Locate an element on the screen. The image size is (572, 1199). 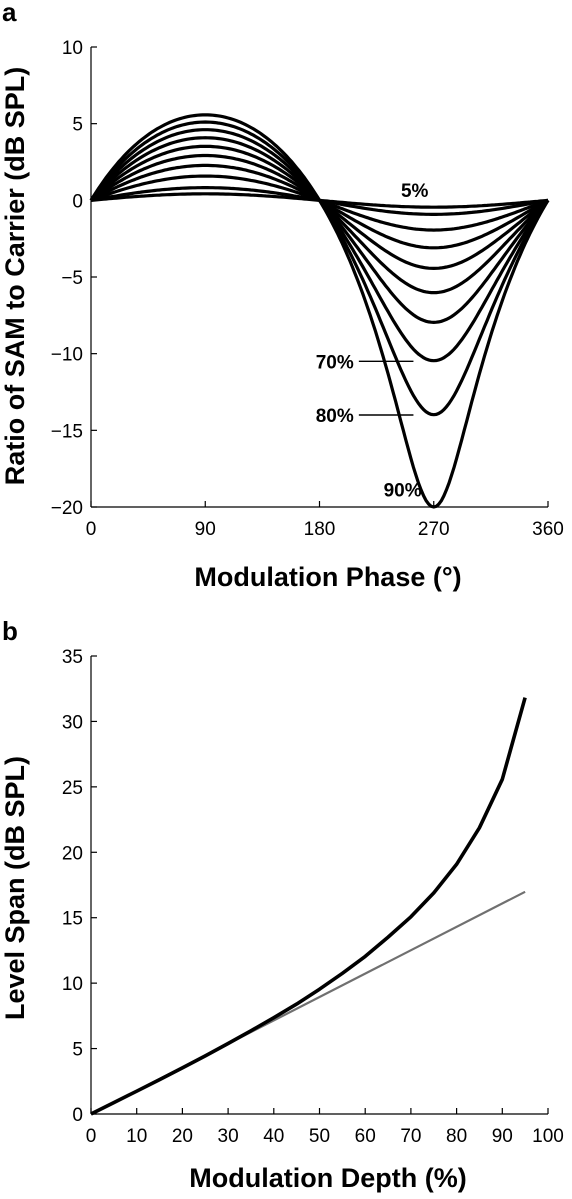
panel-a-y-tick-label: −10 is located at coordinates (67, 355).